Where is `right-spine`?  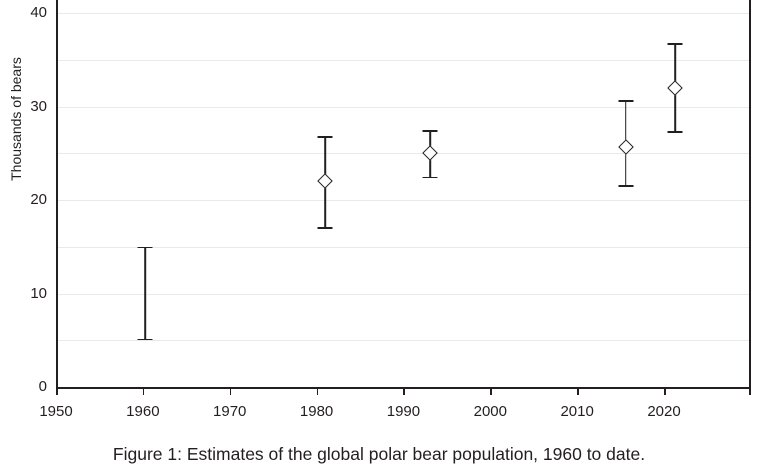
right-spine is located at coordinates (750, 197).